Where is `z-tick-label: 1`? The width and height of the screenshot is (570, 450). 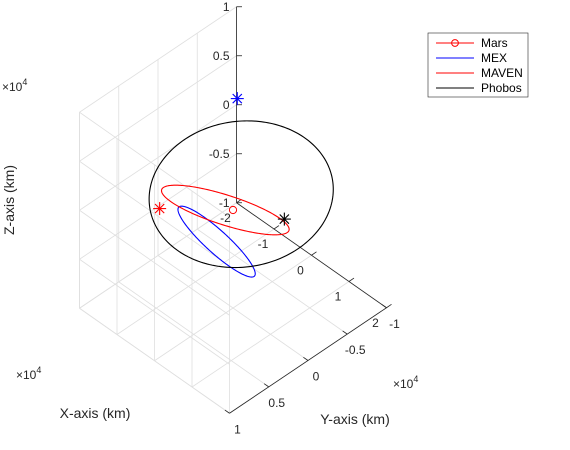 z-tick-label: 1 is located at coordinates (226, 7).